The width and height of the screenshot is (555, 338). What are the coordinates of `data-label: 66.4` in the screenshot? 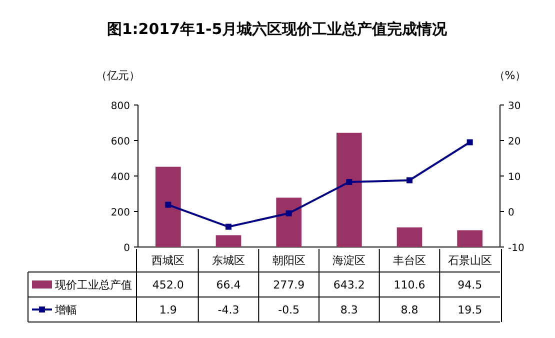 It's located at (228, 285).